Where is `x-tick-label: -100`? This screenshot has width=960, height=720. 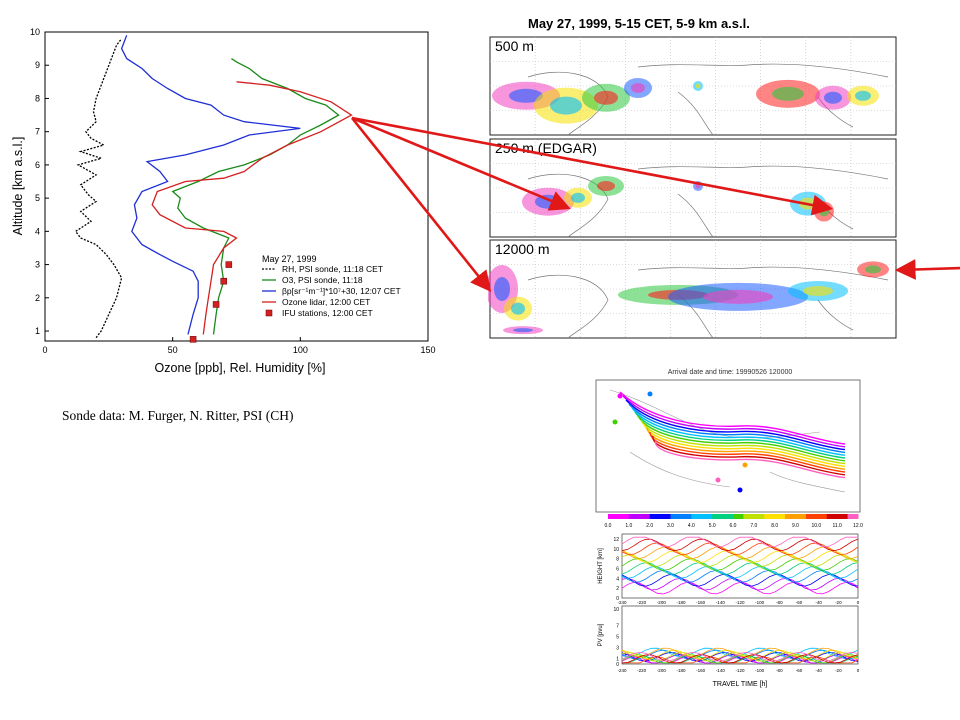 x-tick-label: -100 is located at coordinates (760, 602).